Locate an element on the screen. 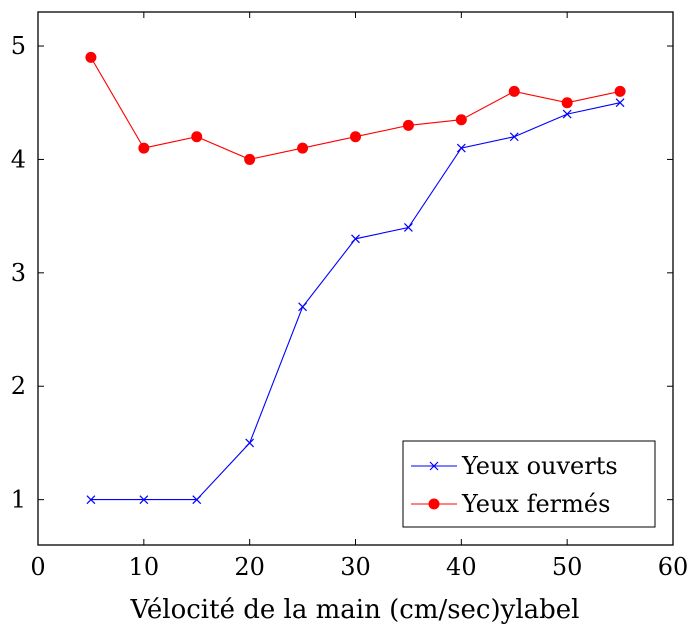  x-tick-label: 30 is located at coordinates (355, 567).